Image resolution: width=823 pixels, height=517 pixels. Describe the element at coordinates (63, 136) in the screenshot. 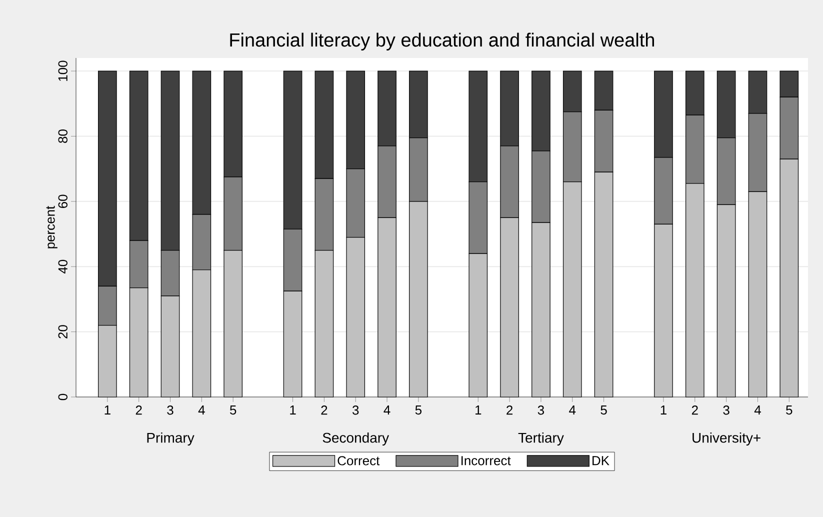

I see `y-tick-label: 80` at that location.